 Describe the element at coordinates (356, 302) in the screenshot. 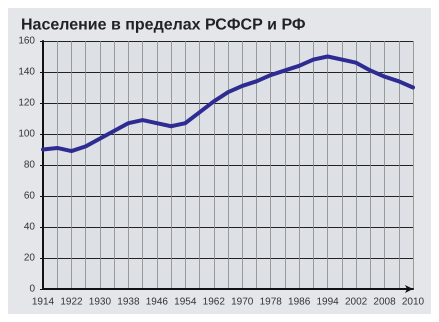

I see `x-tick-label: 2002` at that location.